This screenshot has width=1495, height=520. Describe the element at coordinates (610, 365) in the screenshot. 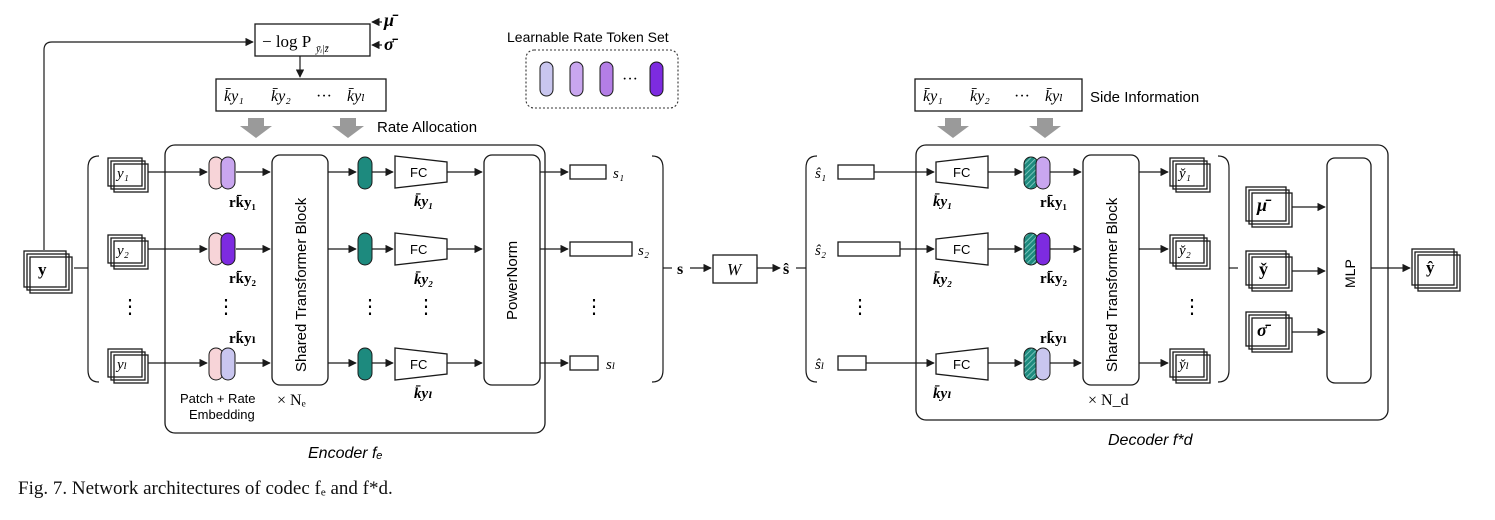

I see `svg-text: sₗ` at that location.